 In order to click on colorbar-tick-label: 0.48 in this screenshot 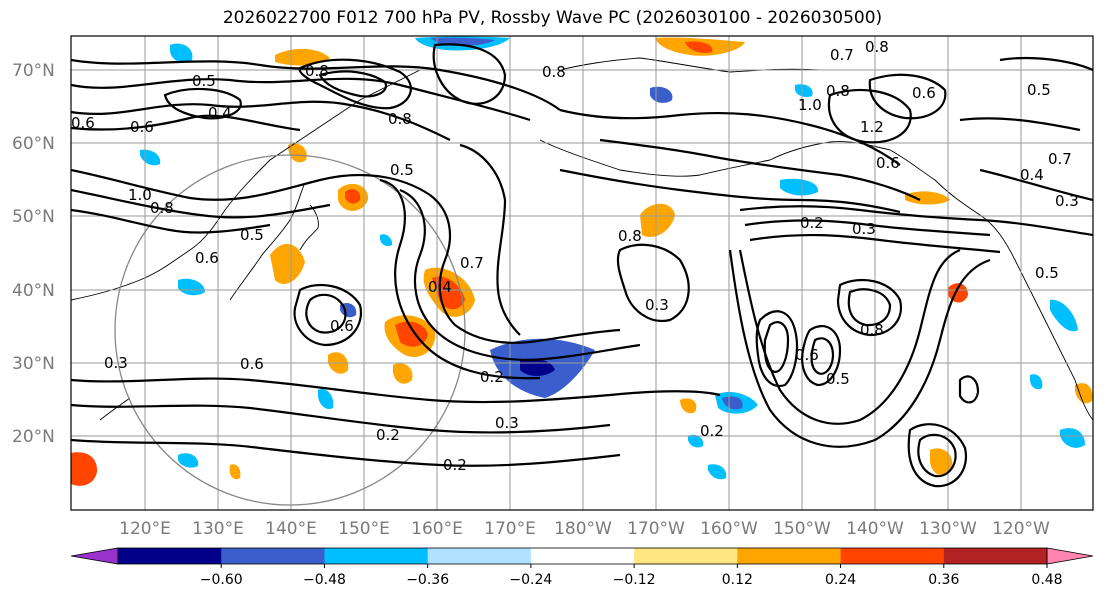, I will do `click(1046, 580)`.